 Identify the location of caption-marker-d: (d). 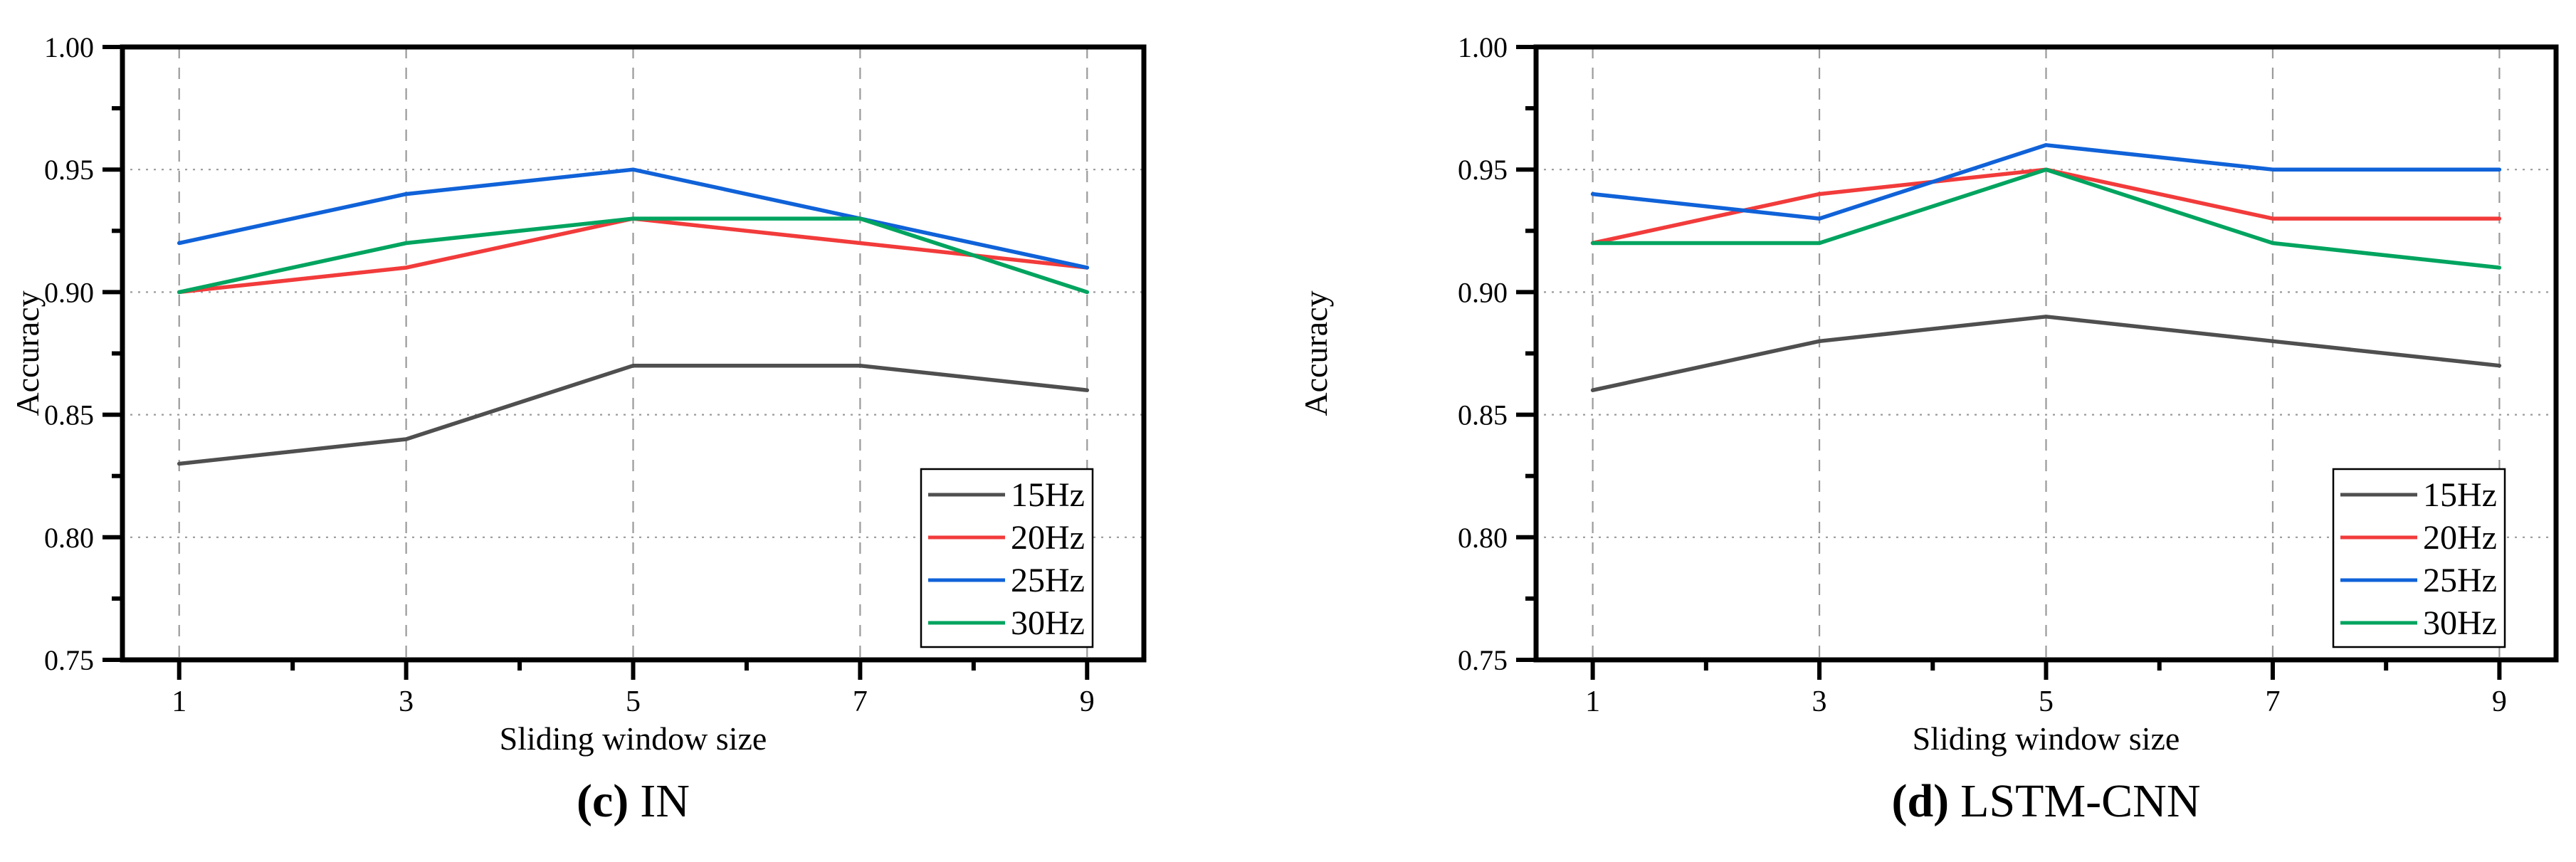
(1920, 801).